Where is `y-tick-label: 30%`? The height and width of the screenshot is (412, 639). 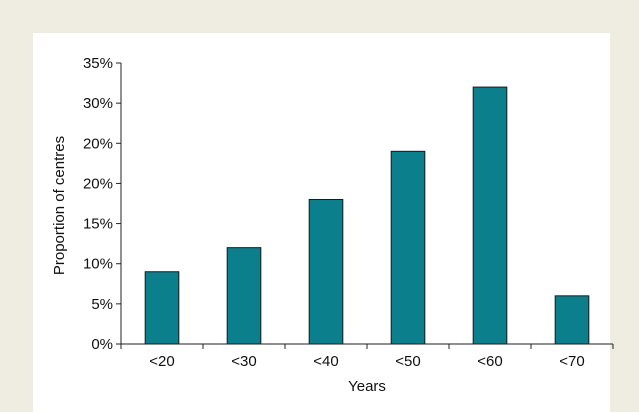
y-tick-label: 30% is located at coordinates (98, 103).